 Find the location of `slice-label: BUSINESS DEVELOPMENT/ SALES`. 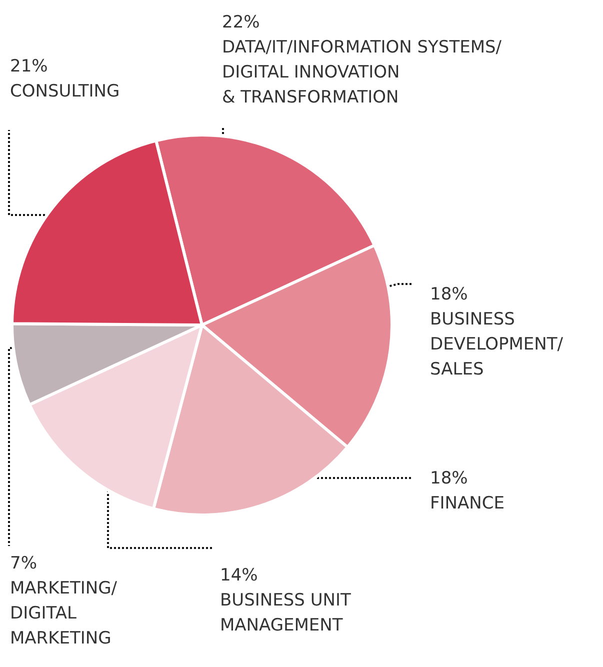

slice-label: BUSINESS DEVELOPMENT/ SALES is located at coordinates (497, 345).